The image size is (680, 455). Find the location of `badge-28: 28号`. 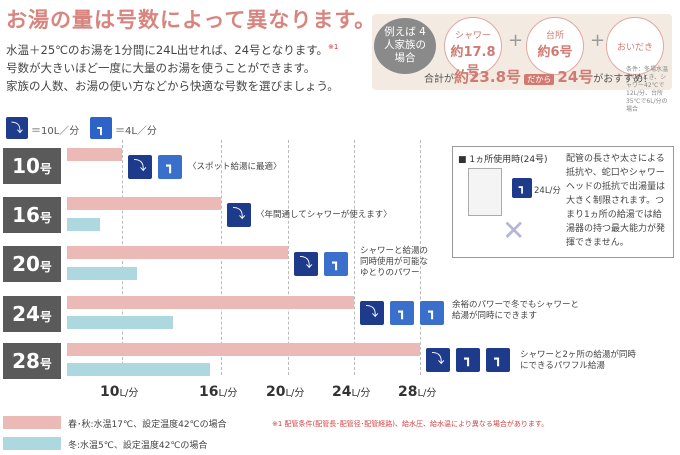

badge-28: 28号 is located at coordinates (32, 361).